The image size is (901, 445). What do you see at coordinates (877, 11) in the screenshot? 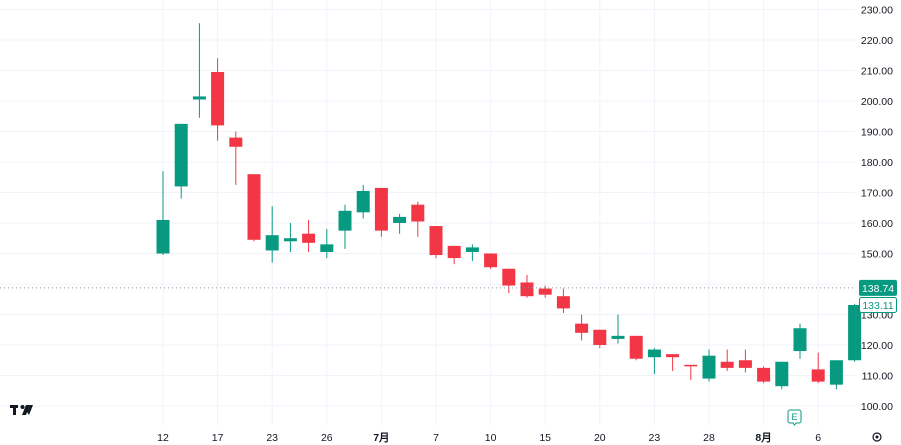
I see `price-tick-label: 230.00` at bounding box center [877, 11].